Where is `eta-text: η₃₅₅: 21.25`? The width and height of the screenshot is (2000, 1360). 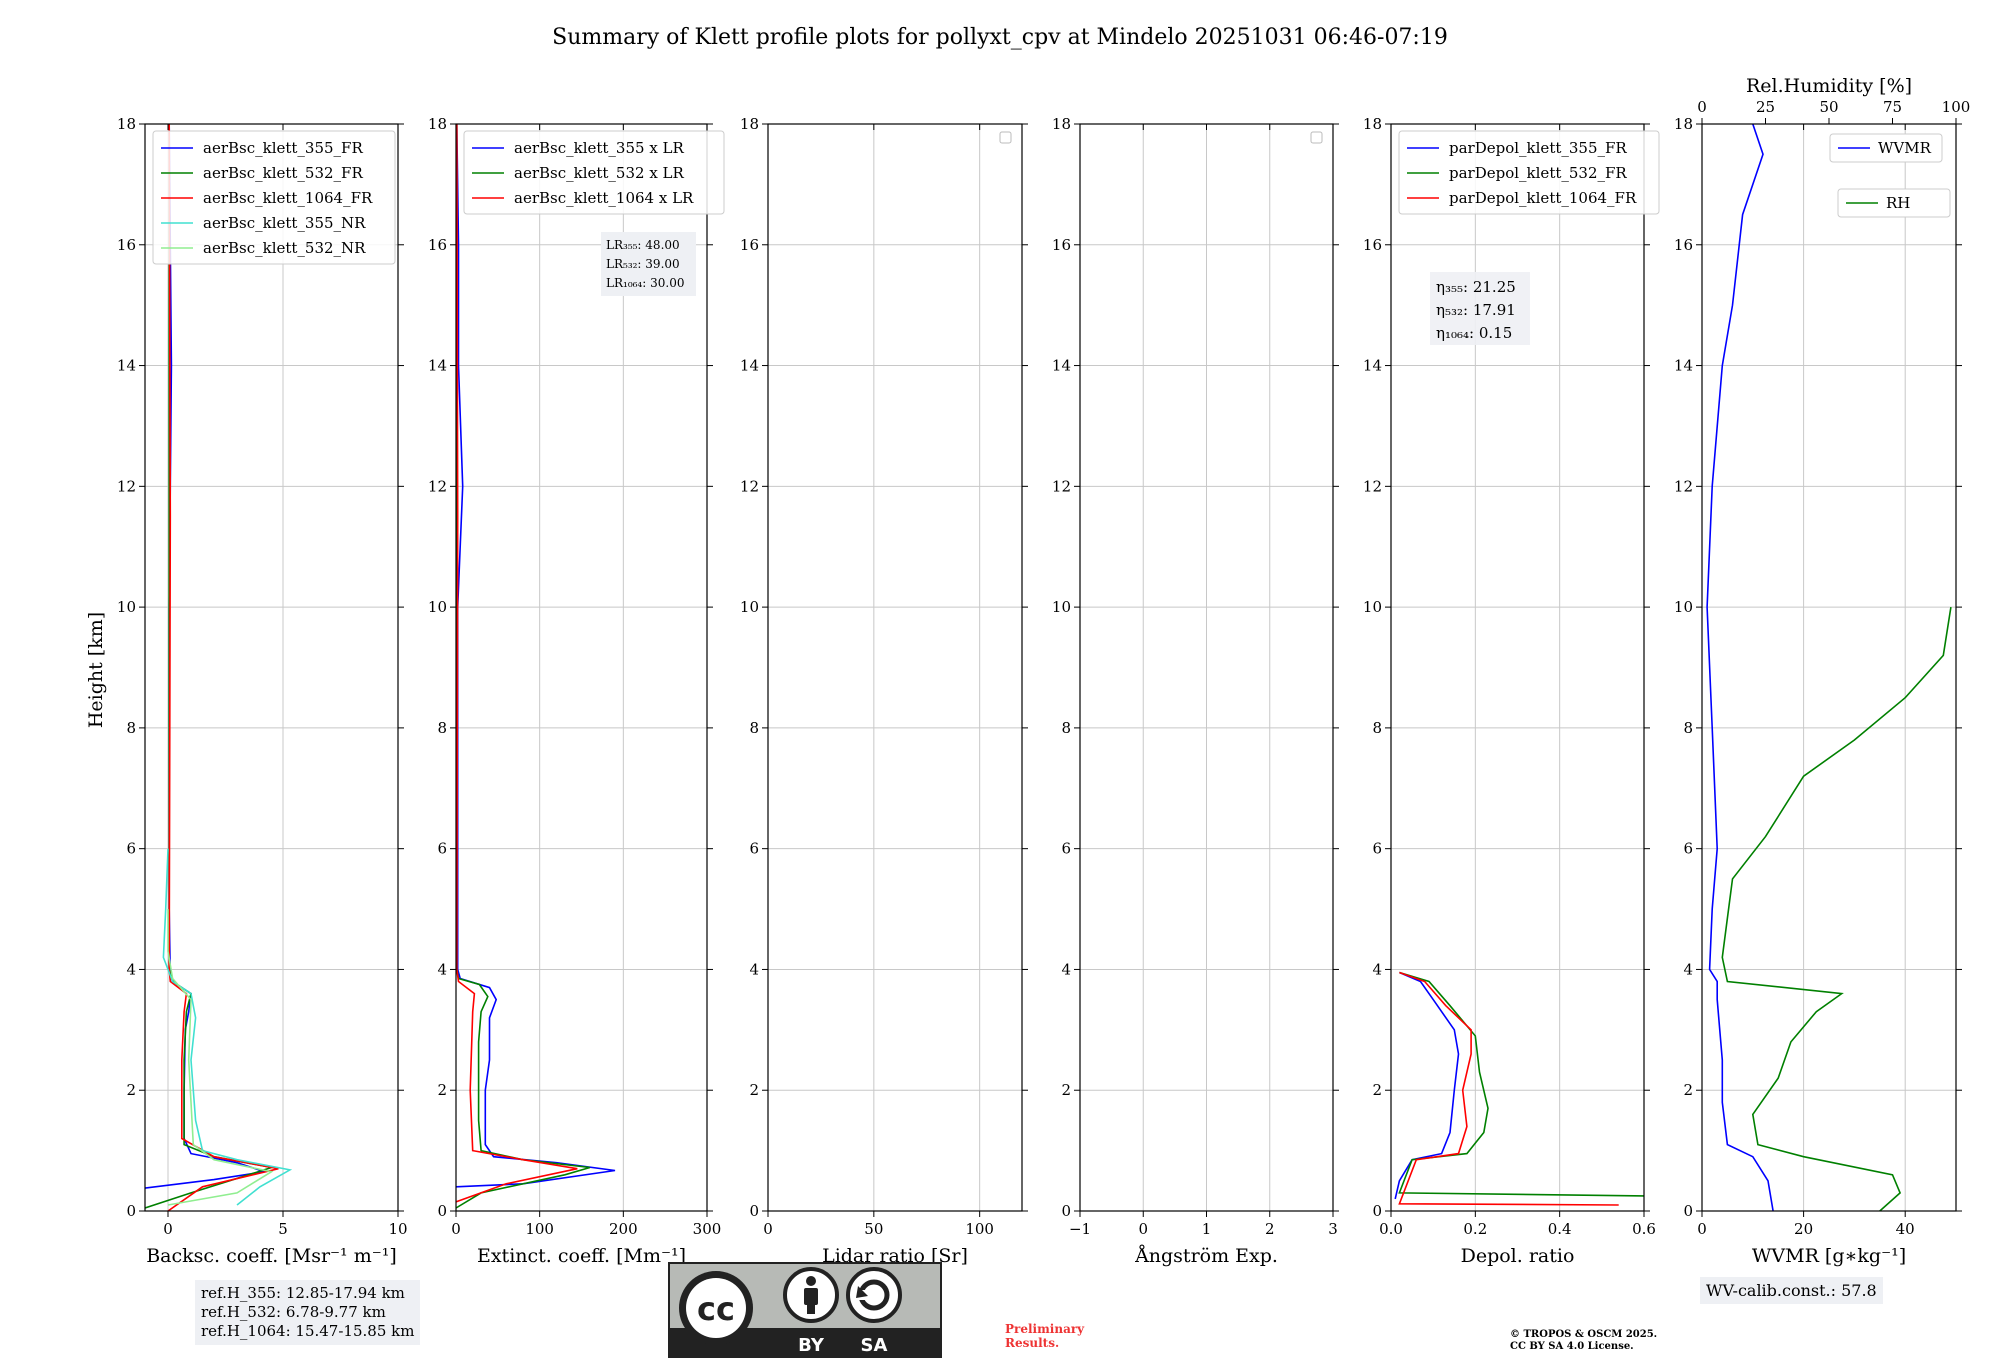
eta-text: η₃₅₅: 21.25 is located at coordinates (1476, 287).